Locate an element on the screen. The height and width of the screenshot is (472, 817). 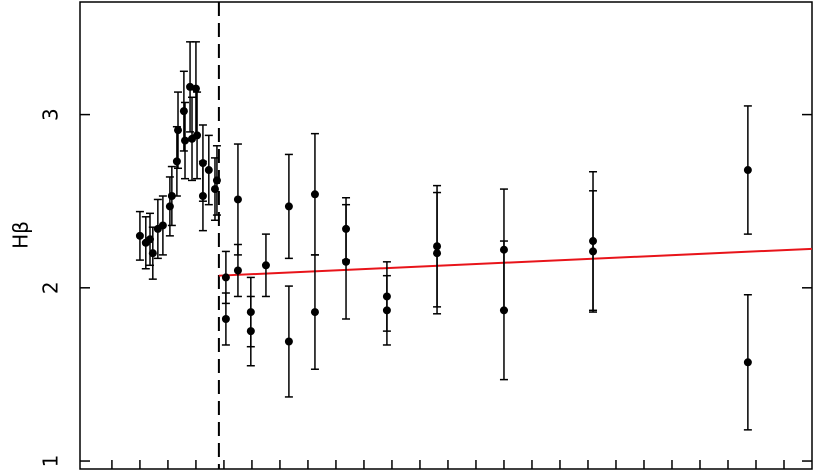
y-tick-label: 1 is located at coordinates (51, 461).